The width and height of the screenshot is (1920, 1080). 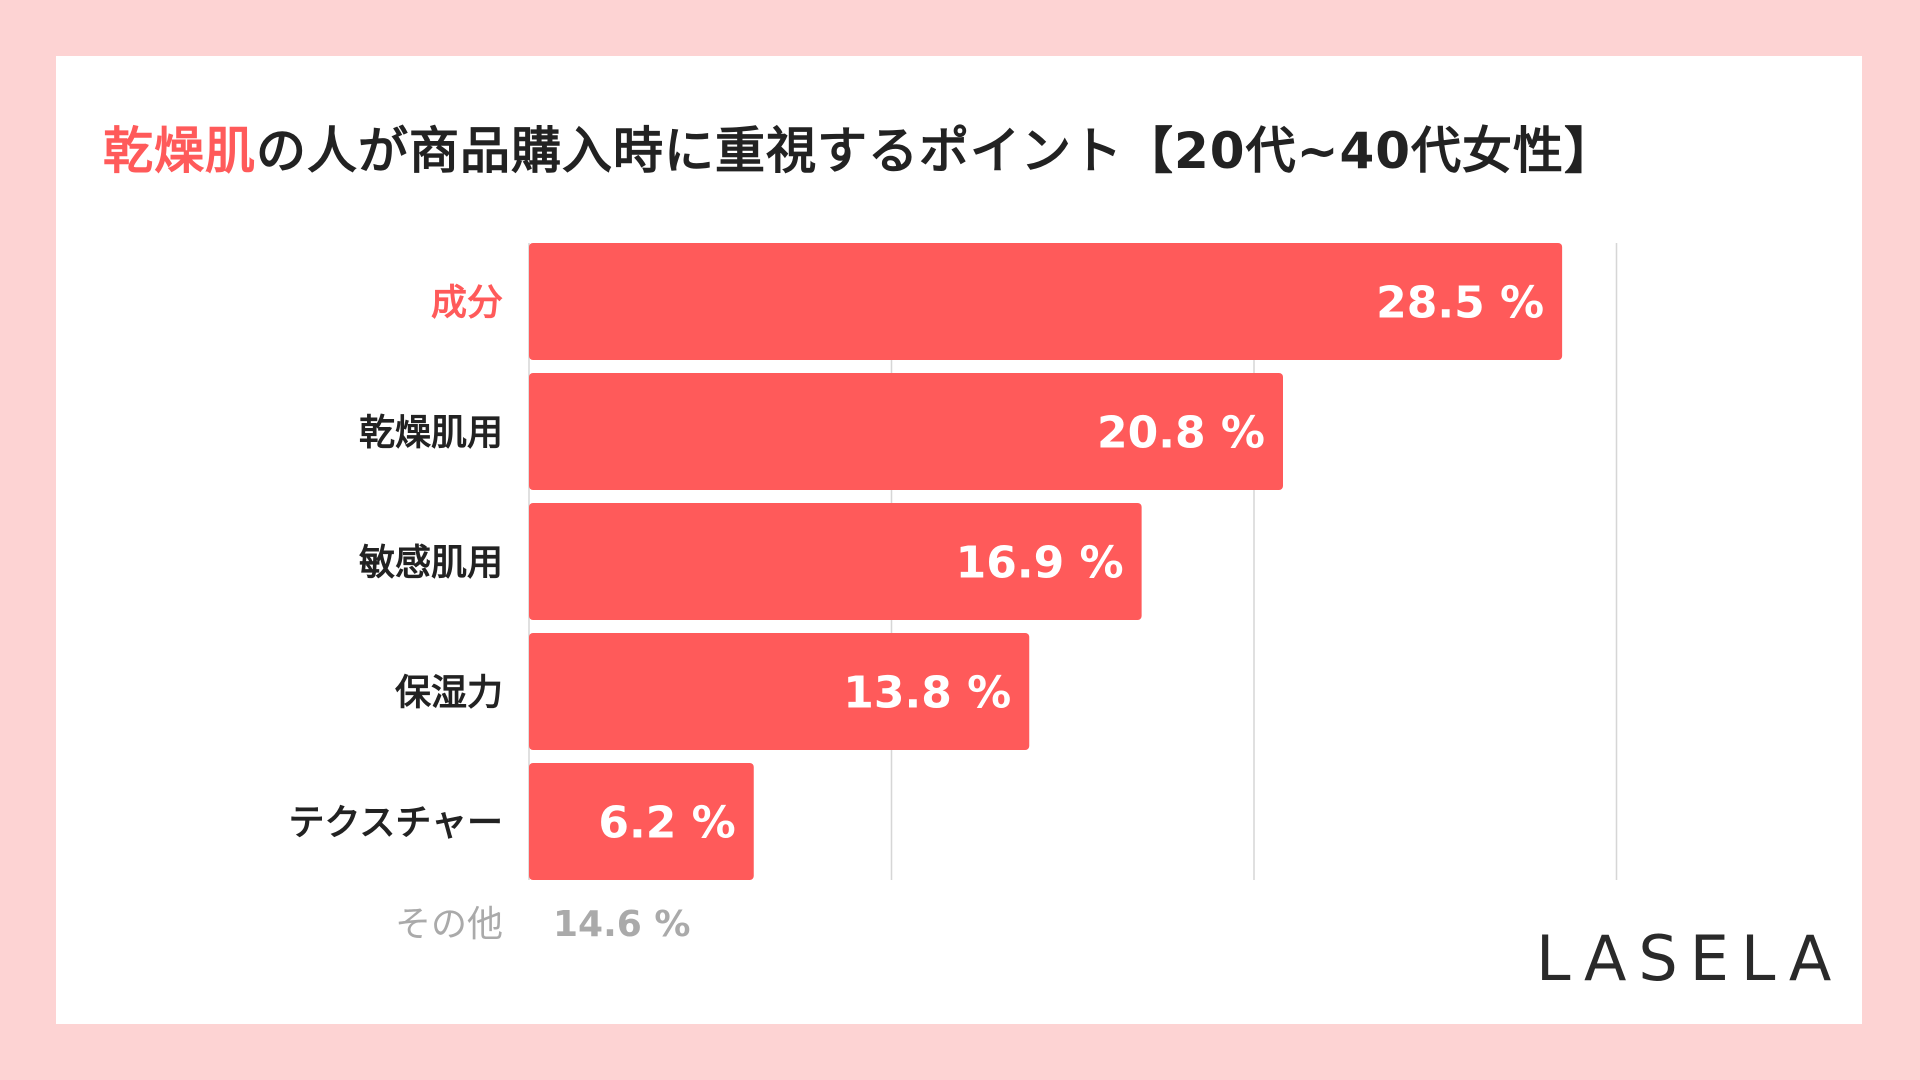 What do you see at coordinates (179, 151) in the screenshot?
I see `title-highlight: 乾燥肌` at bounding box center [179, 151].